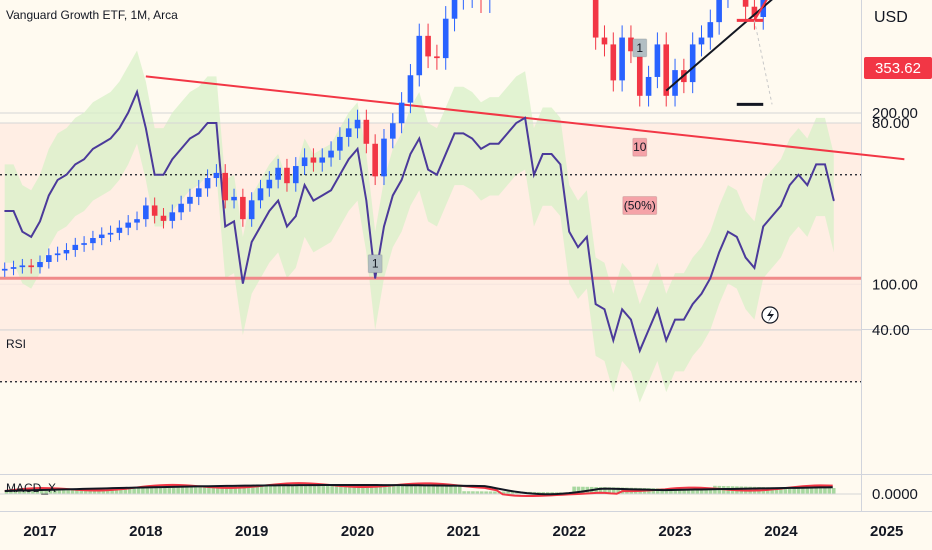  What do you see at coordinates (719, 53) in the screenshot?
I see `overlays` at bounding box center [719, 53].